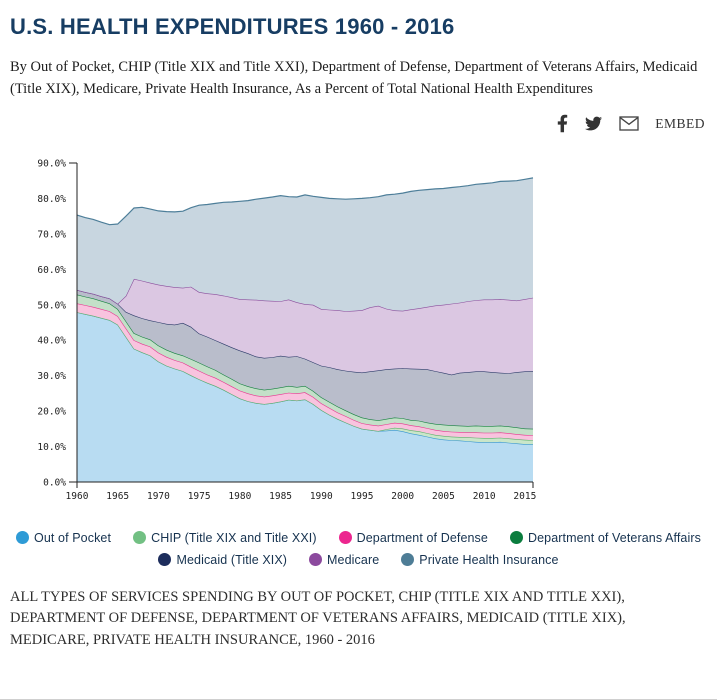 The image size is (717, 700). I want to click on twitter-share-button, so click(593, 123).